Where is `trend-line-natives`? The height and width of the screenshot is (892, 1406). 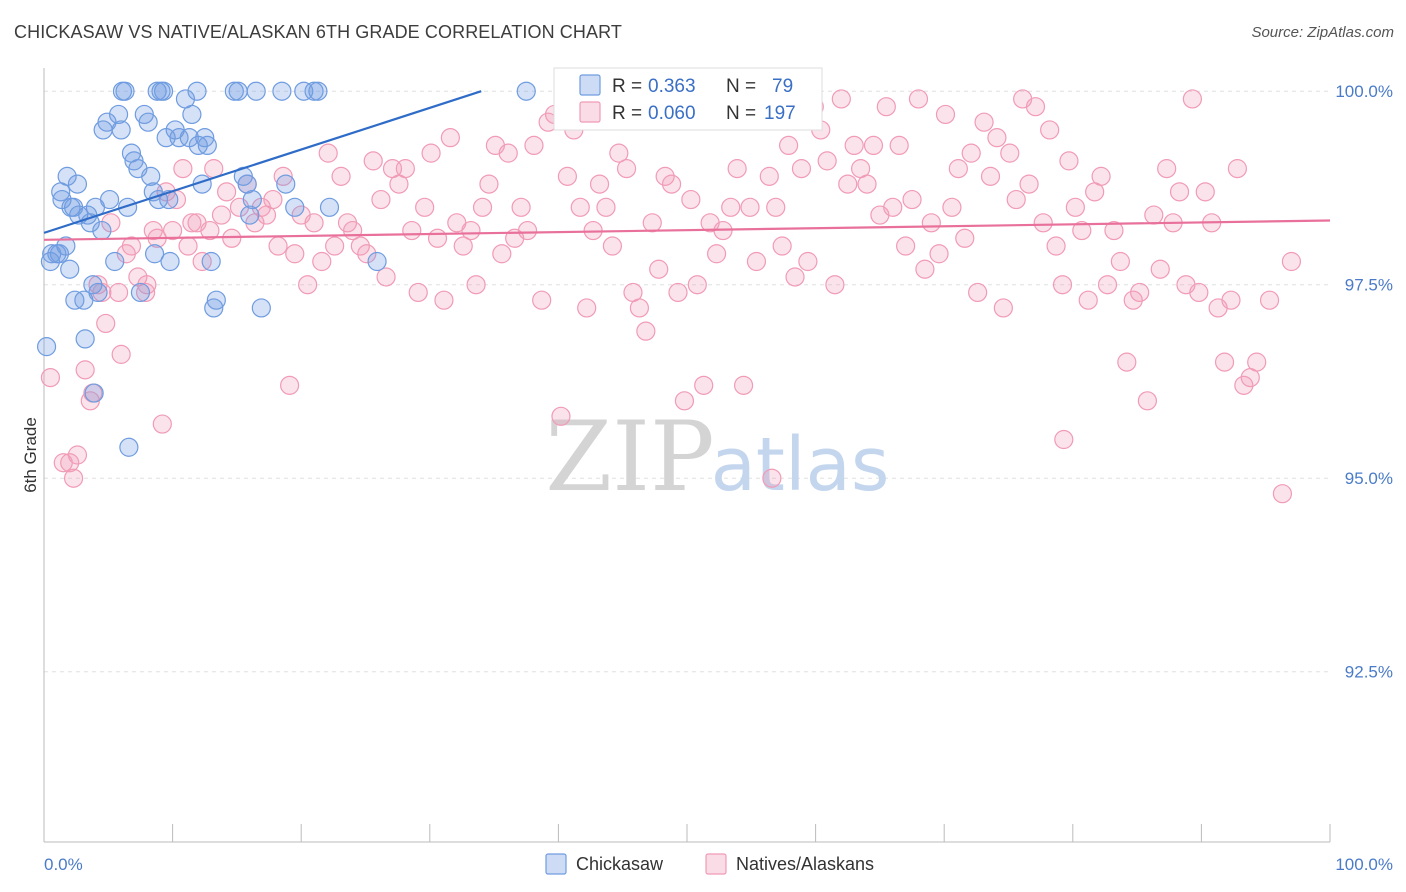
trend-line-natives is located at coordinates (687, 230).